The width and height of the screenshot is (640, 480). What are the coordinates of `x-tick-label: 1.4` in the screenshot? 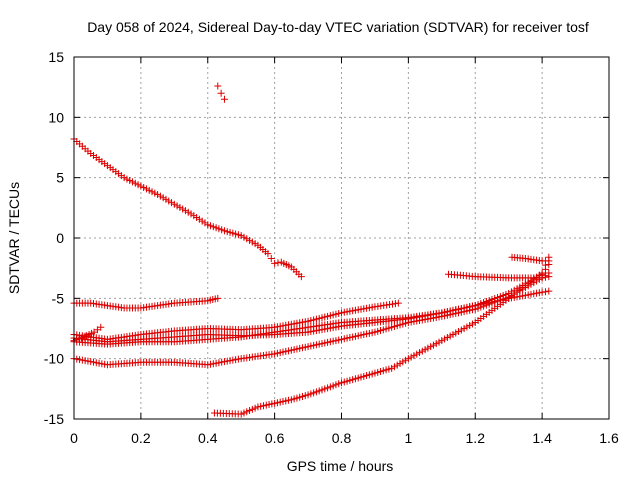 It's located at (542, 438).